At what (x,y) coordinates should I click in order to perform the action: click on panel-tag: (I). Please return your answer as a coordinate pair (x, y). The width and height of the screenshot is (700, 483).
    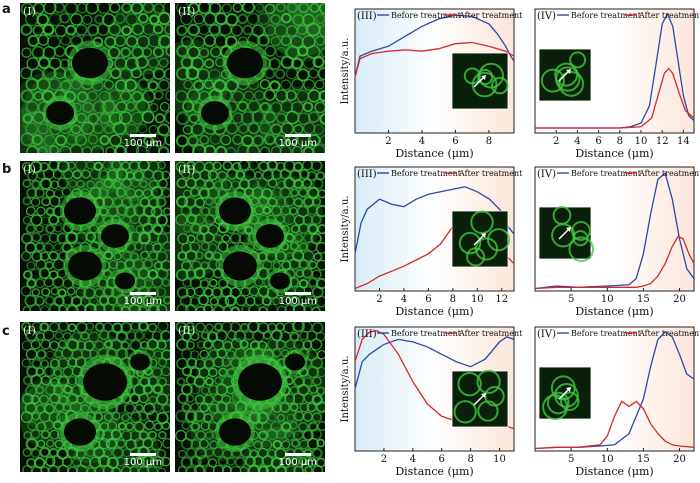
    Looking at the image, I should click on (29, 330).